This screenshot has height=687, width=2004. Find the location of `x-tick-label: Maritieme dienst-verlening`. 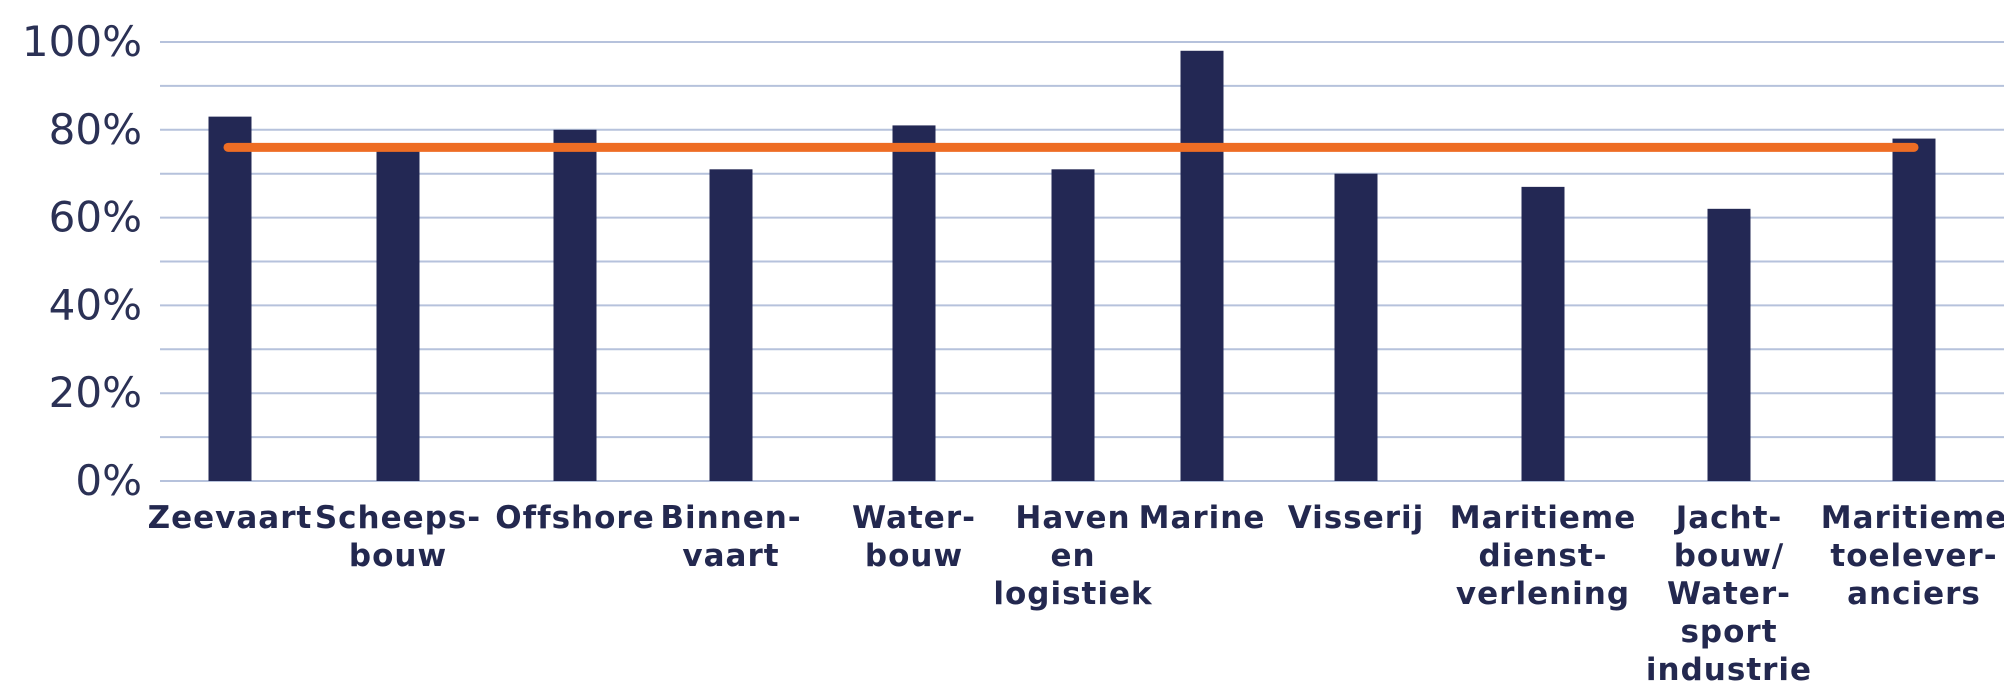

x-tick-label: Maritieme dienst-verlening is located at coordinates (1543, 556).